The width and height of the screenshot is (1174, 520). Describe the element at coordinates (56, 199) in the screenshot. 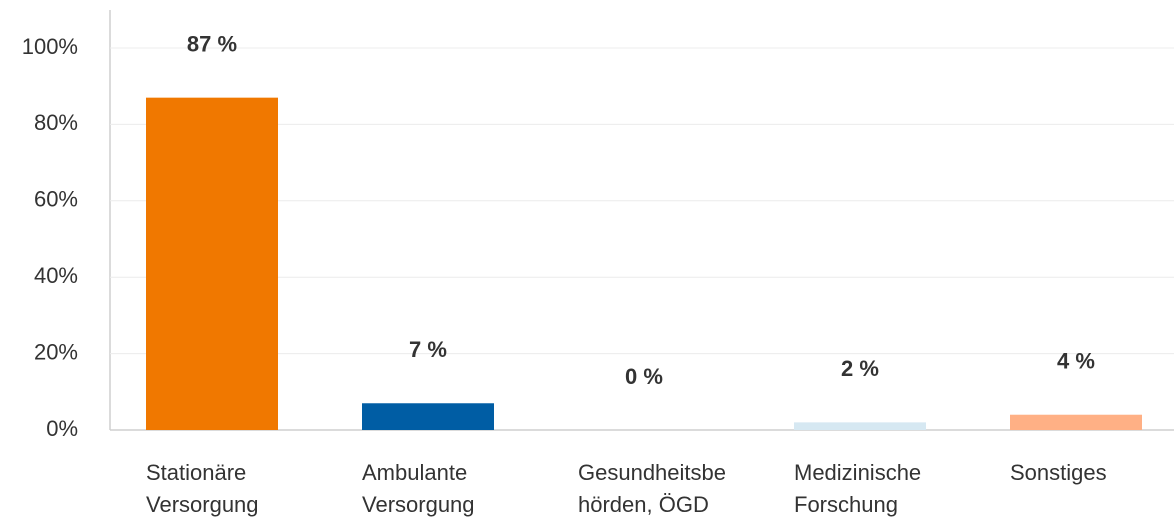

I see `y-tick-label: 60%` at that location.